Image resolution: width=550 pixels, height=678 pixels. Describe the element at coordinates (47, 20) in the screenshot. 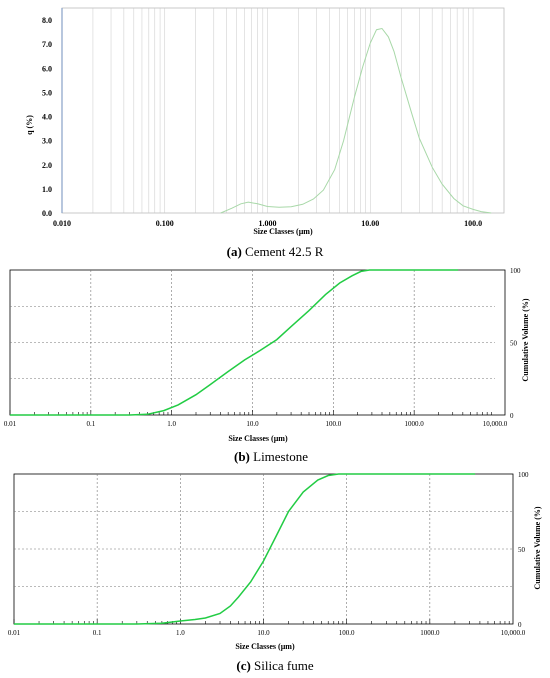

I see `y-tick-label: 8.0` at that location.